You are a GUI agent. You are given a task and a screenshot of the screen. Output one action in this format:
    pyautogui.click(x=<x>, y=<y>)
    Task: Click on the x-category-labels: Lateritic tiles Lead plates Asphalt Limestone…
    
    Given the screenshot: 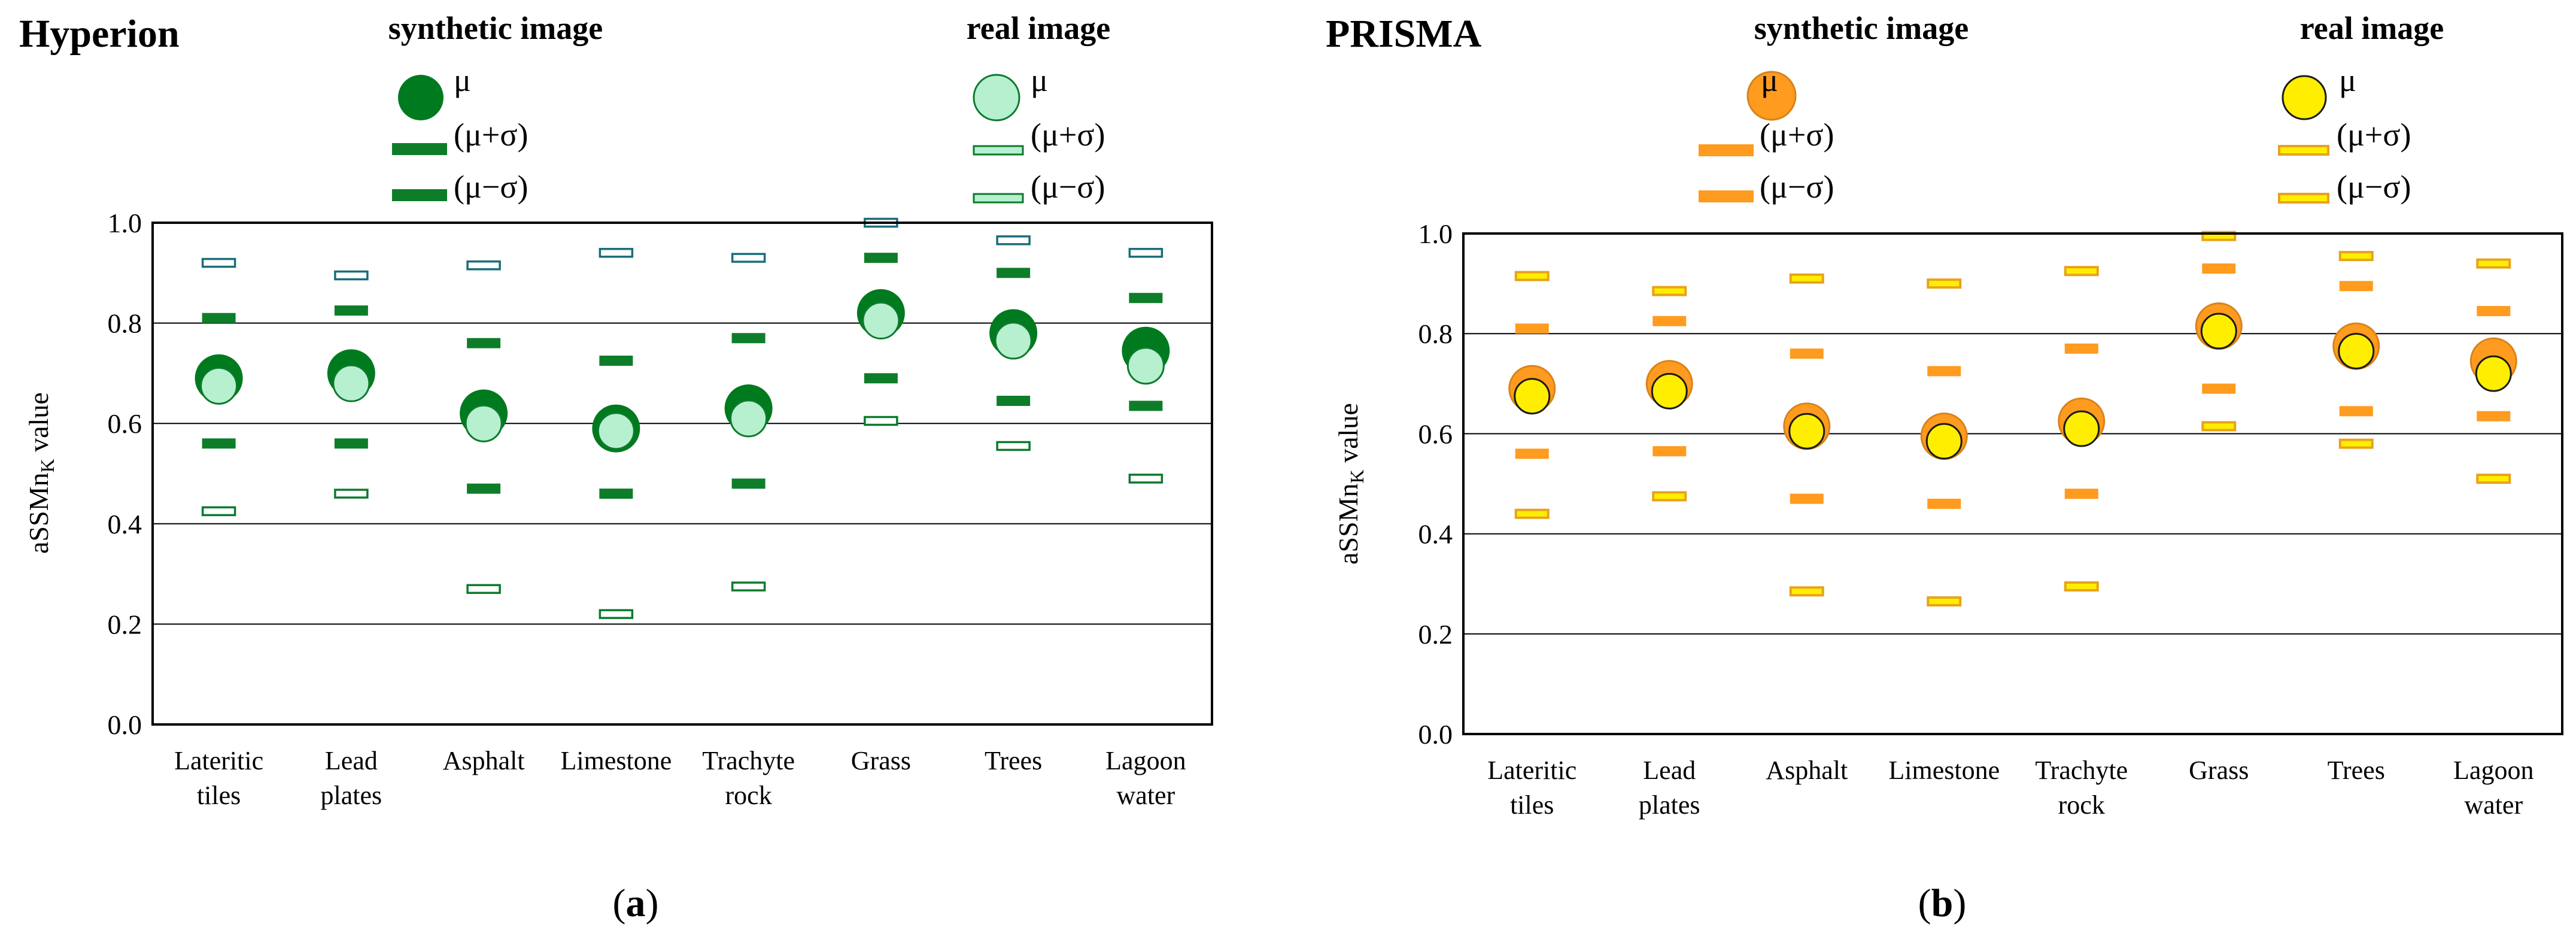 What is the action you would take?
    pyautogui.click(x=680, y=778)
    